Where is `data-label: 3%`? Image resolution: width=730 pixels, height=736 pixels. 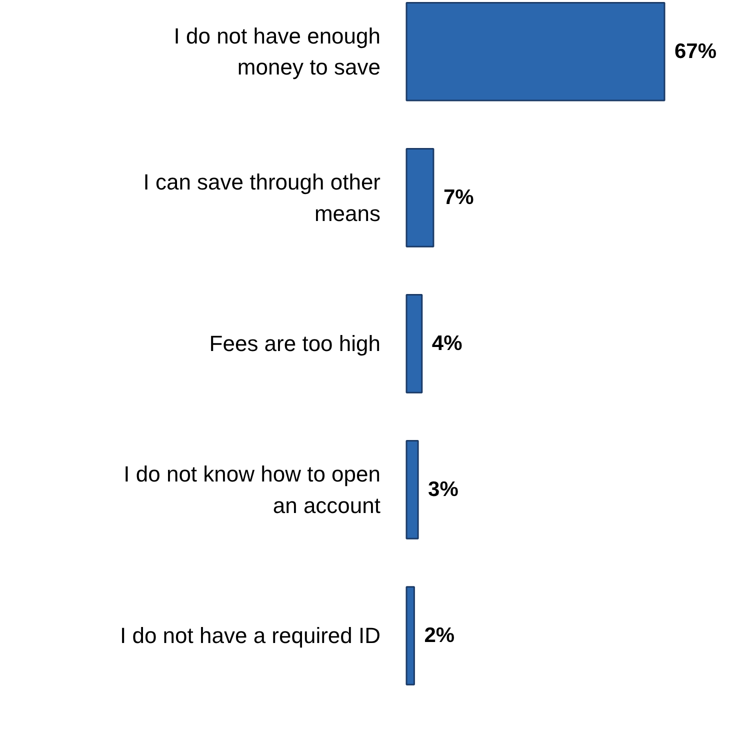
data-label: 3% is located at coordinates (443, 490).